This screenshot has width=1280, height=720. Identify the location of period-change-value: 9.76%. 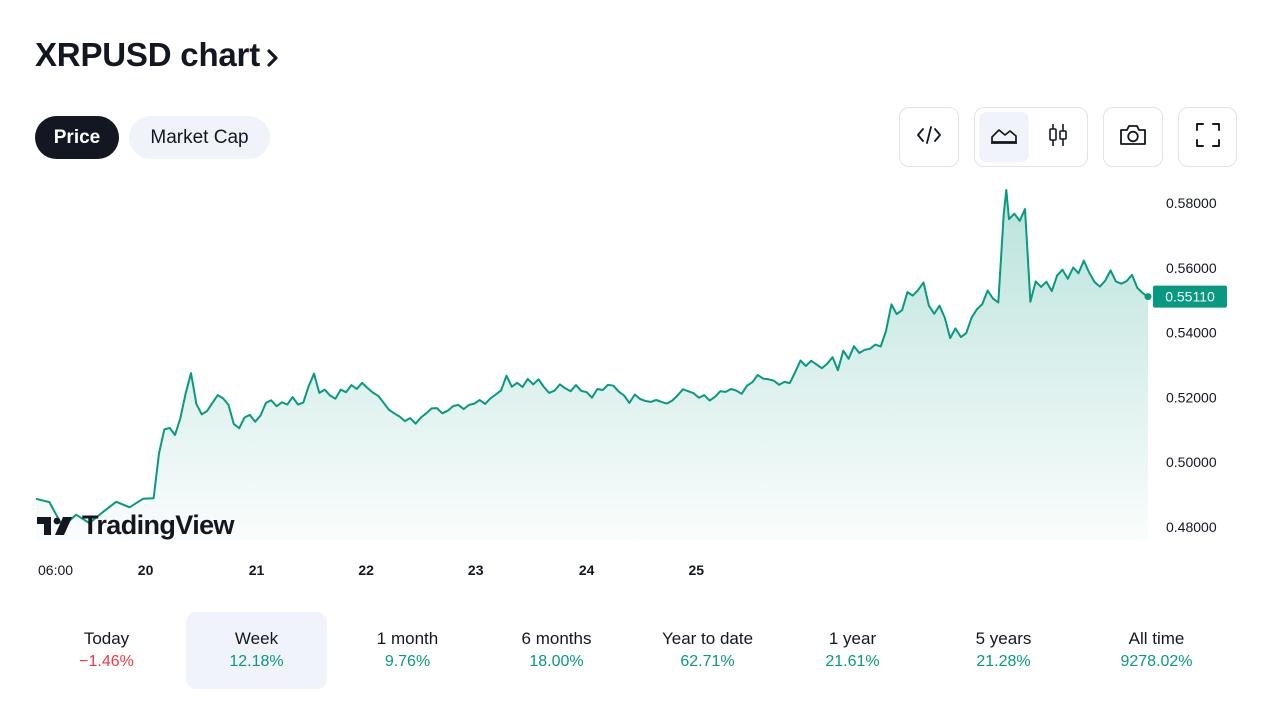
(407, 661).